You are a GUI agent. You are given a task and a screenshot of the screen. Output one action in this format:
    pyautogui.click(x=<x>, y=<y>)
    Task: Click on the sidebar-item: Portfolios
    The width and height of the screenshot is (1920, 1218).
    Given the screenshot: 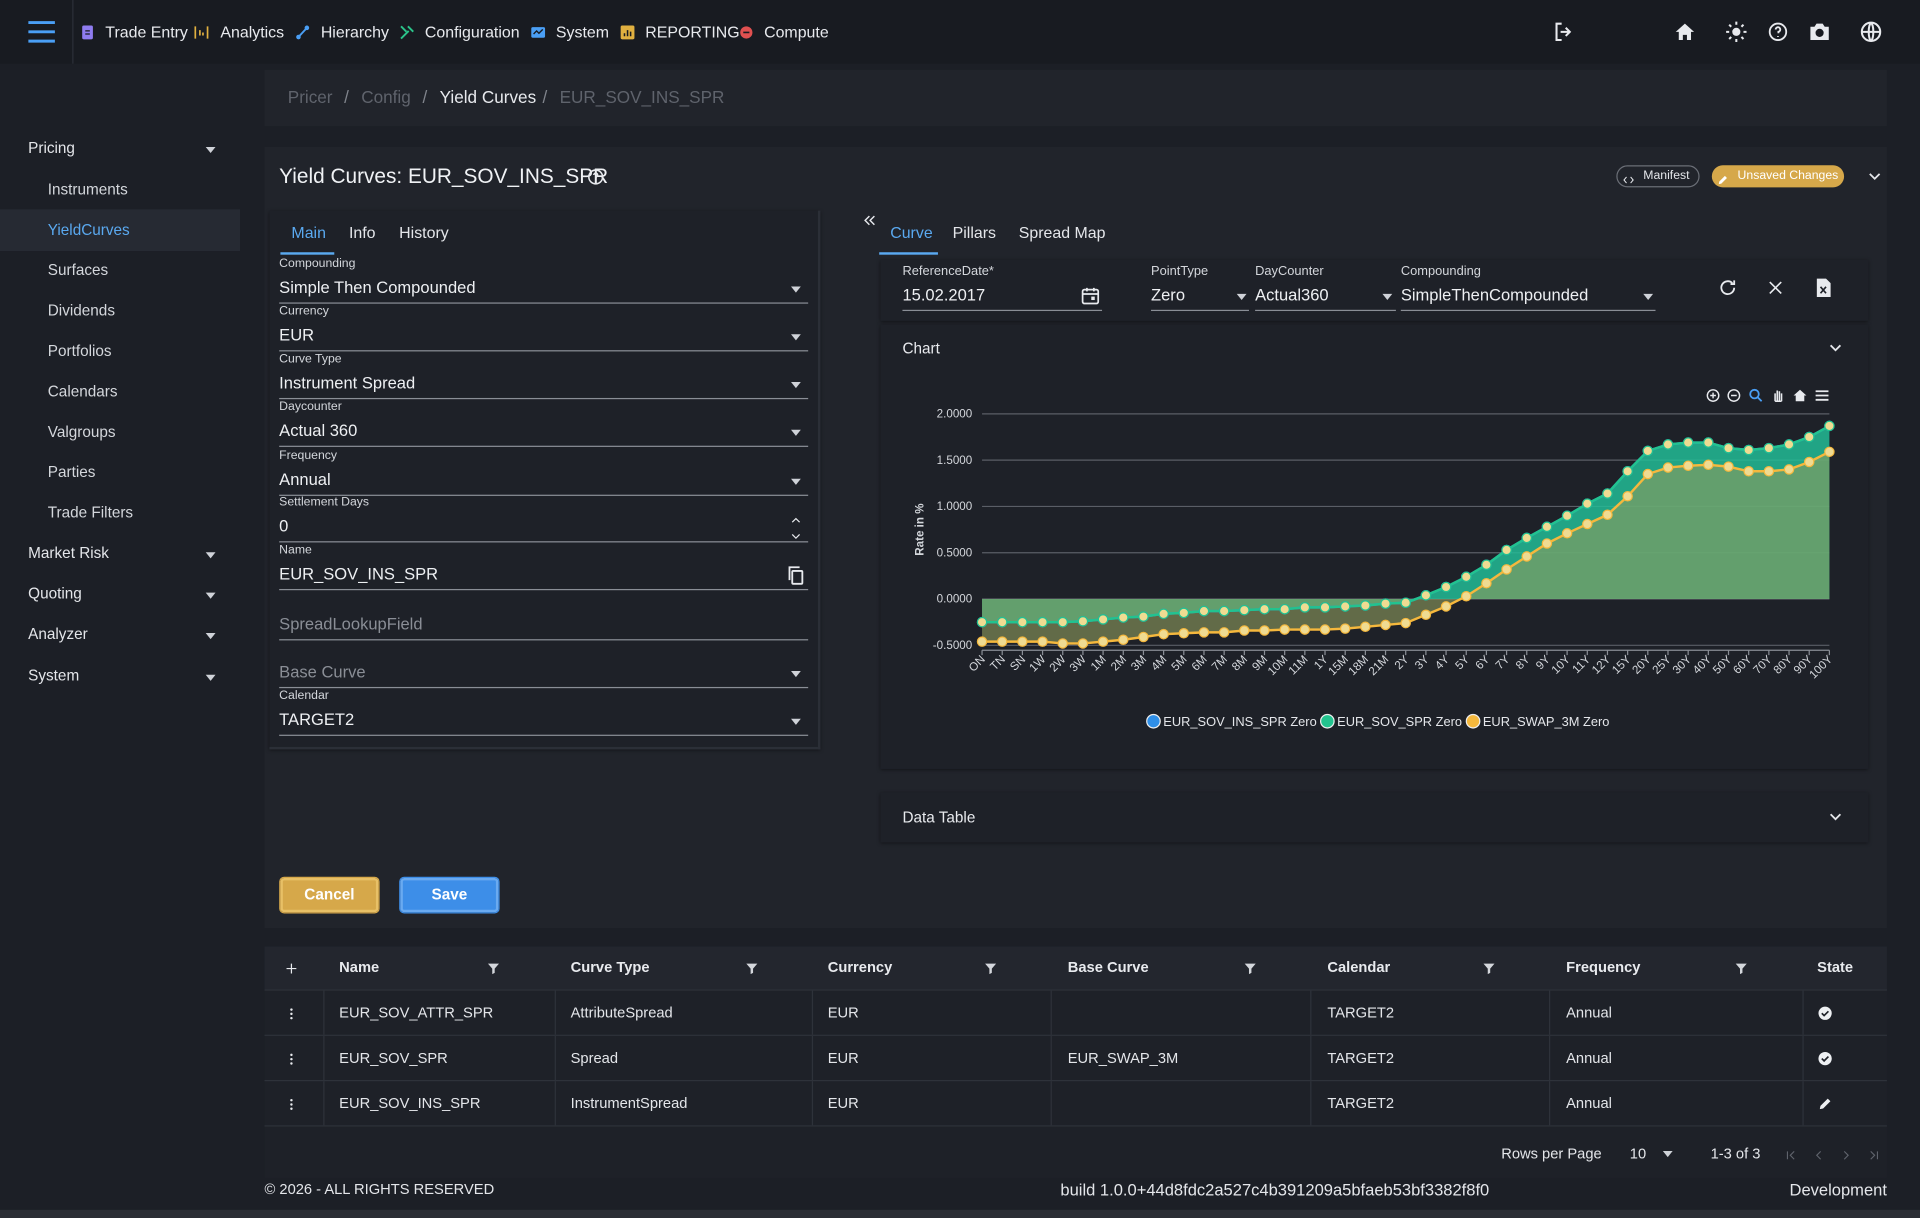 What is the action you would take?
    pyautogui.click(x=79, y=351)
    